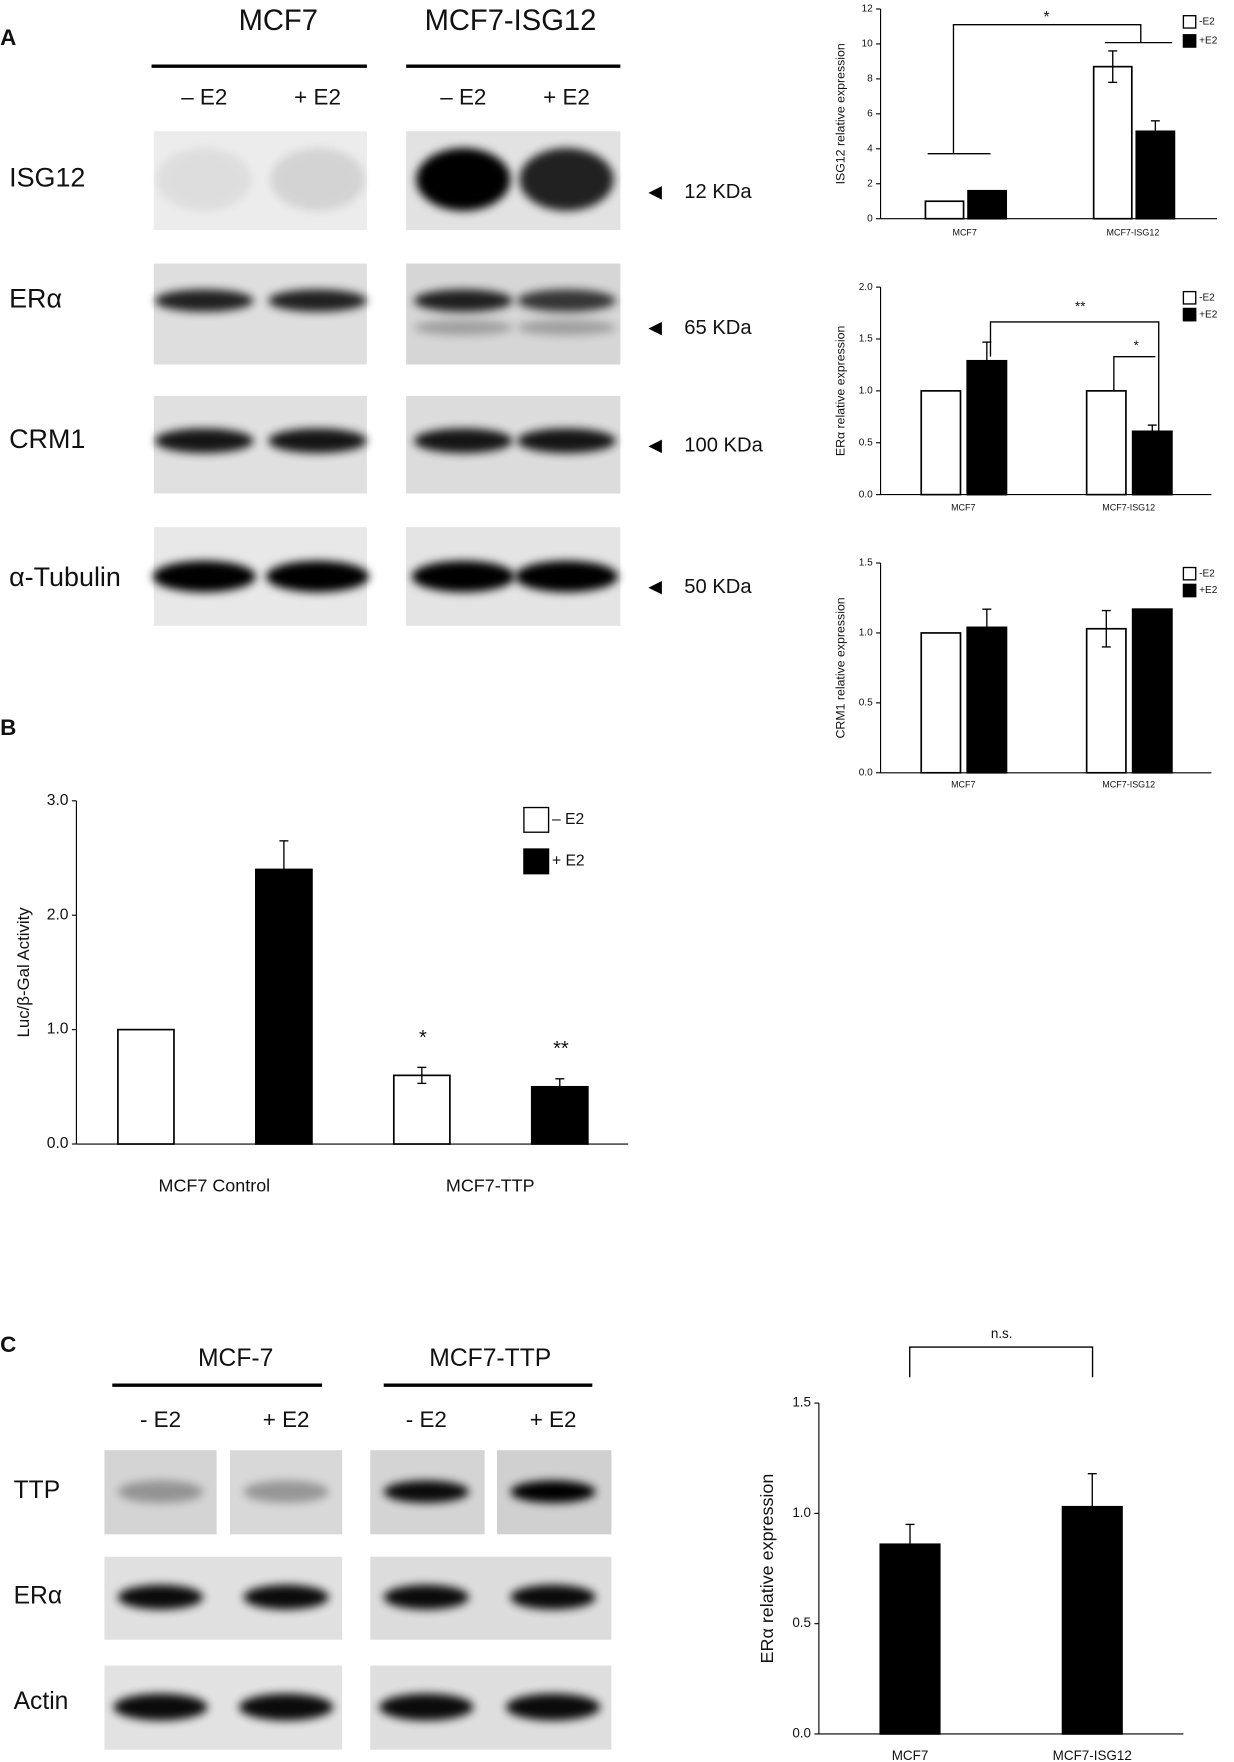 This screenshot has height=1762, width=1234. What do you see at coordinates (58, 914) in the screenshot?
I see `y-tick-label: 2.0` at bounding box center [58, 914].